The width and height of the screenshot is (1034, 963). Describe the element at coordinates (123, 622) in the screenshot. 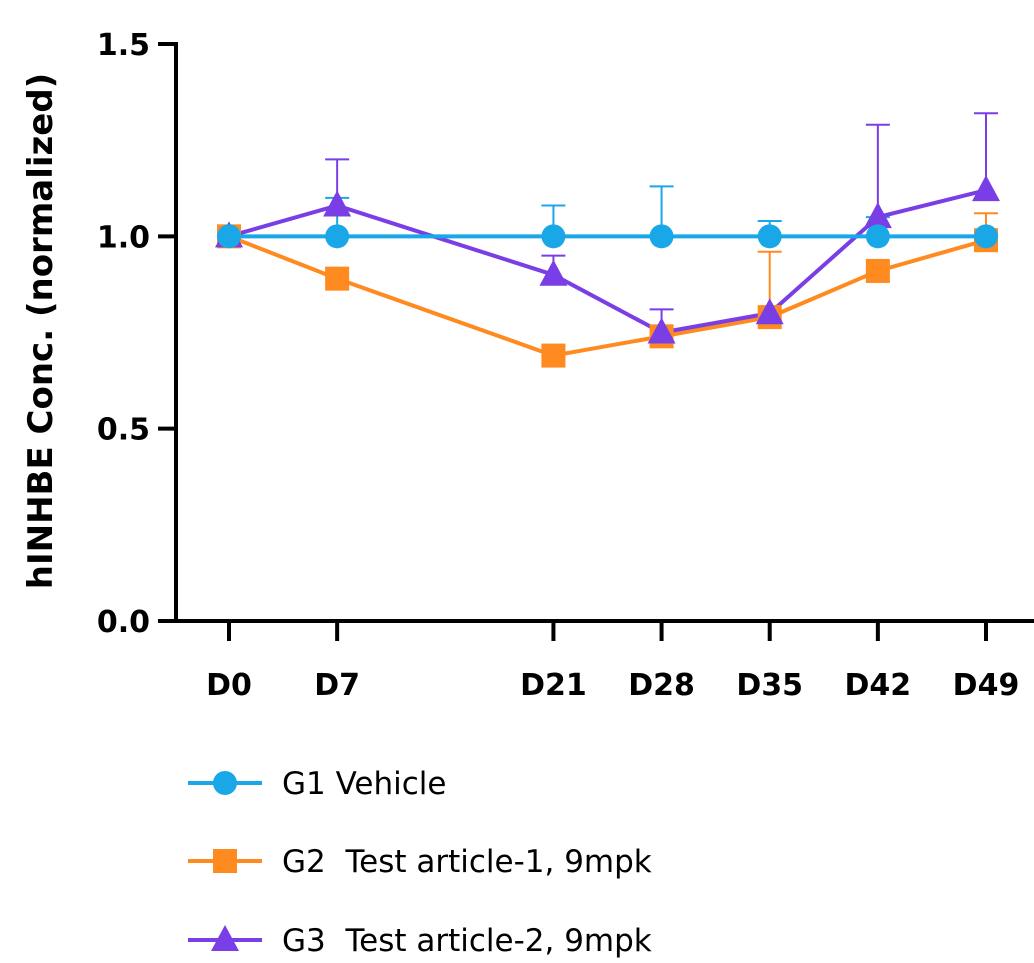

I see `y-tick-label: 0.0` at that location.